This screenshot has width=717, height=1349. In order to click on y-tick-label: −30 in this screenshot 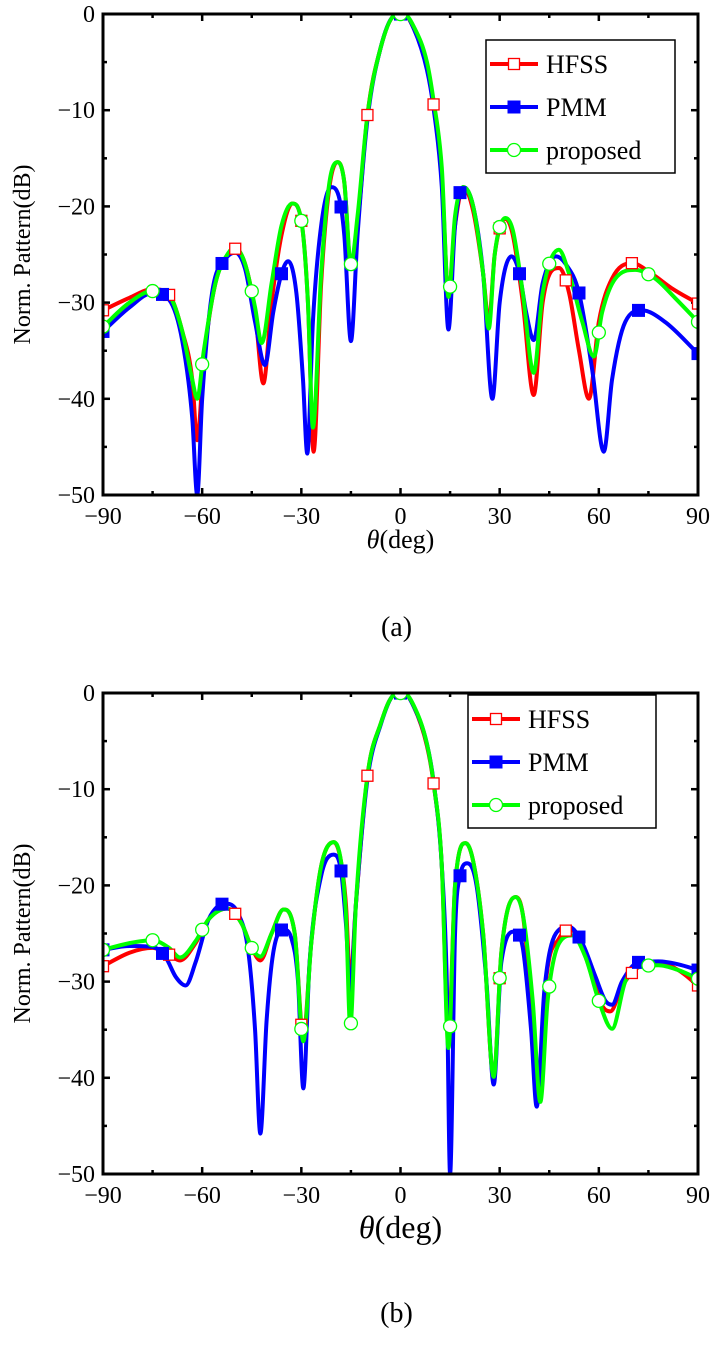, I will do `click(76, 983)`.